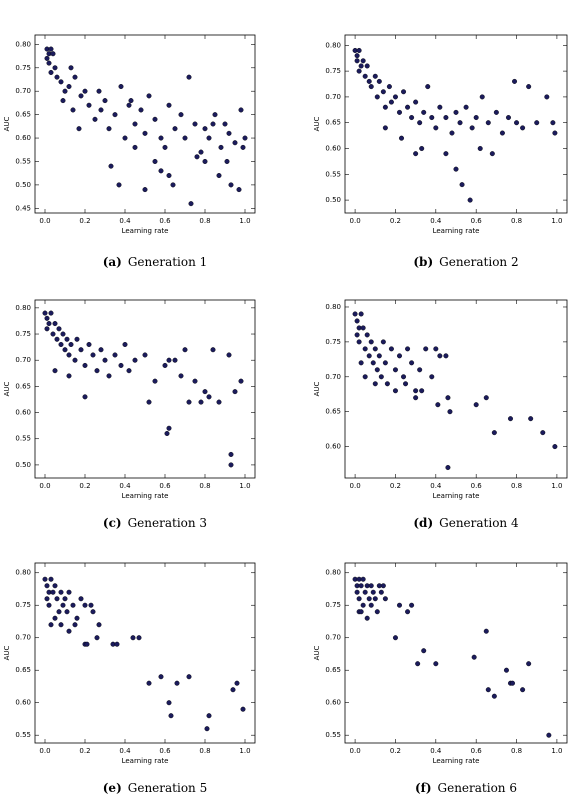 The image size is (579, 808). I want to click on y-tick-label: 0.55, so click(23, 735).